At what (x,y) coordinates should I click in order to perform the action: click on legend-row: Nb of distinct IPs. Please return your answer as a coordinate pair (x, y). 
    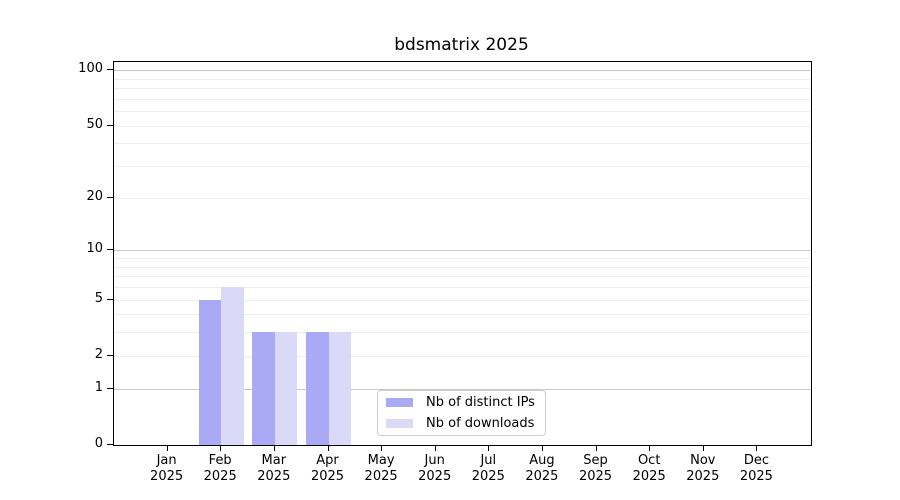
    Looking at the image, I should click on (462, 403).